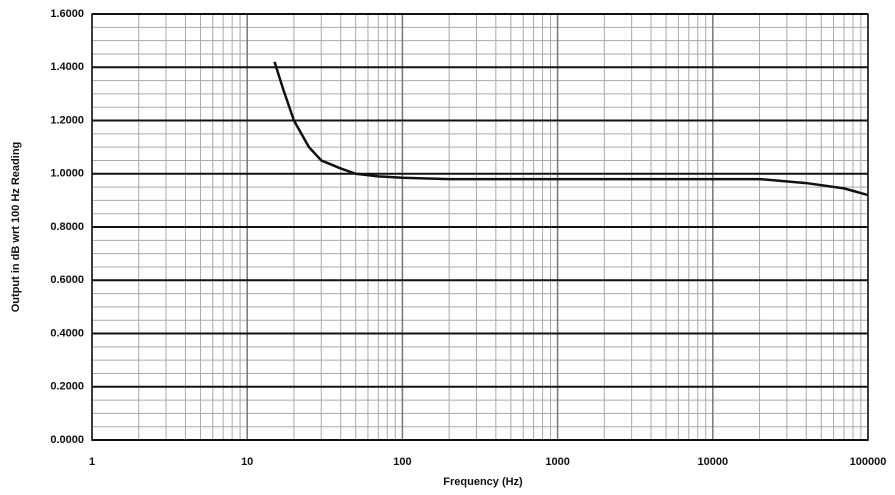  What do you see at coordinates (67, 333) in the screenshot?
I see `y-tick-label: 0.4000` at bounding box center [67, 333].